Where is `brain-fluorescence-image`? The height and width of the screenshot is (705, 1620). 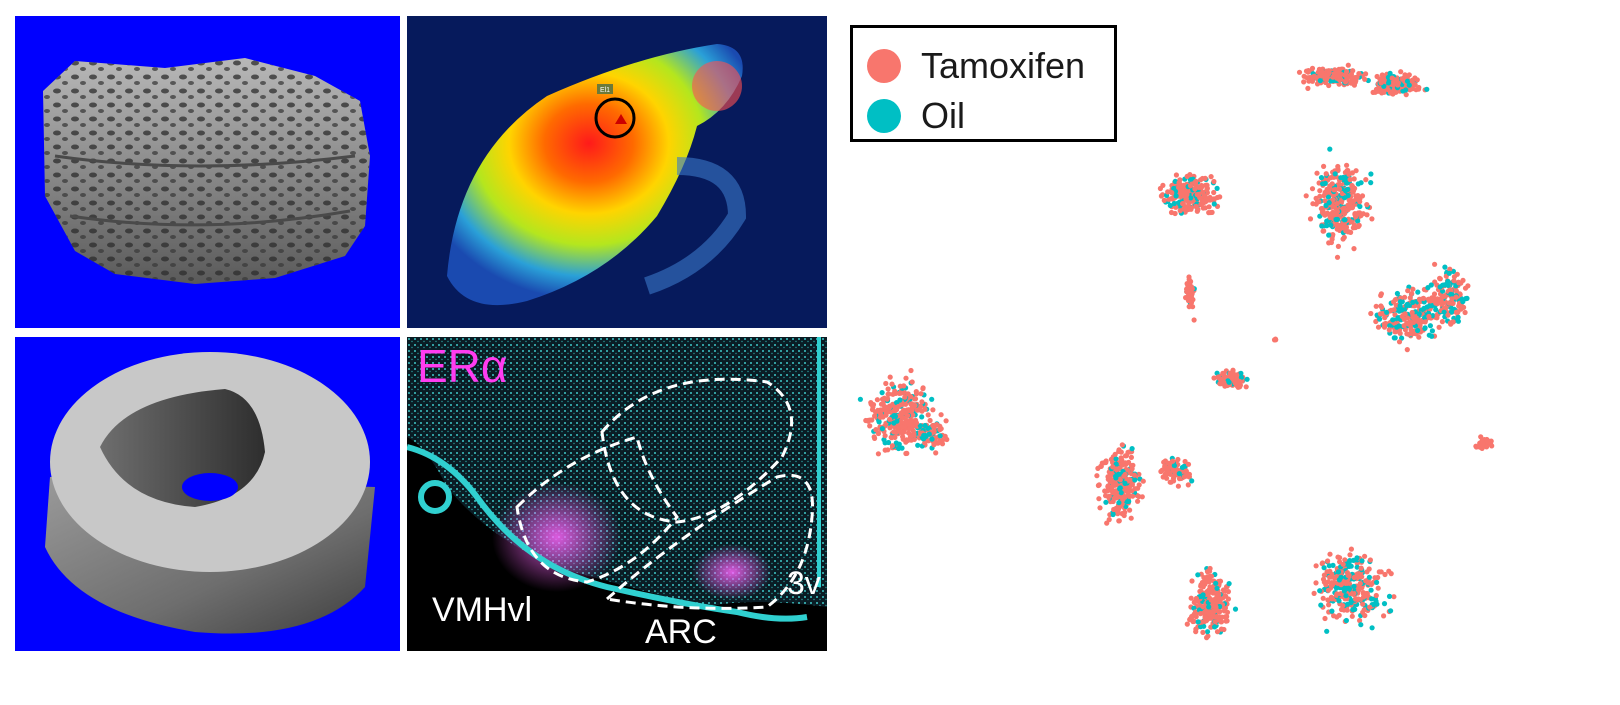
brain-fluorescence-image is located at coordinates (617, 494).